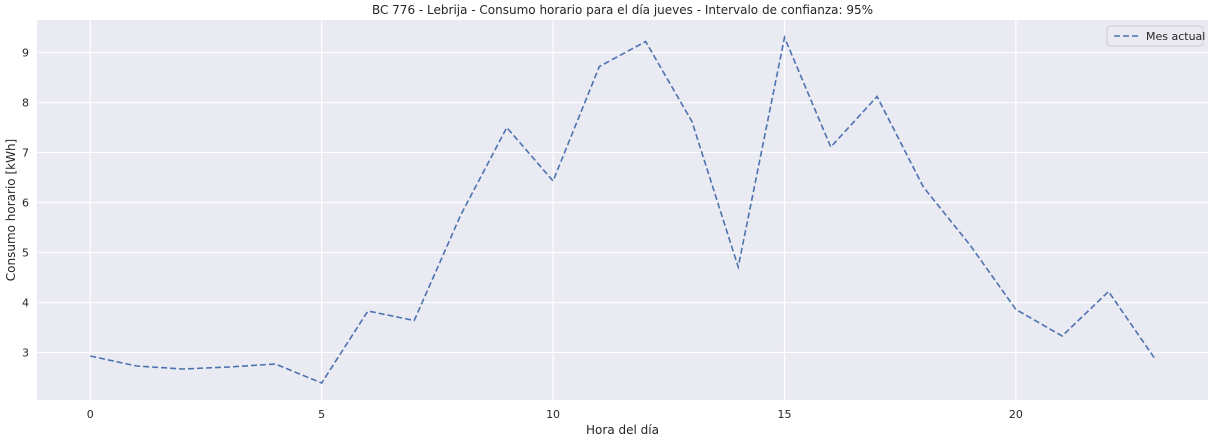 This screenshot has width=1215, height=442. What do you see at coordinates (321, 414) in the screenshot?
I see `x-tick-label: 5` at bounding box center [321, 414].